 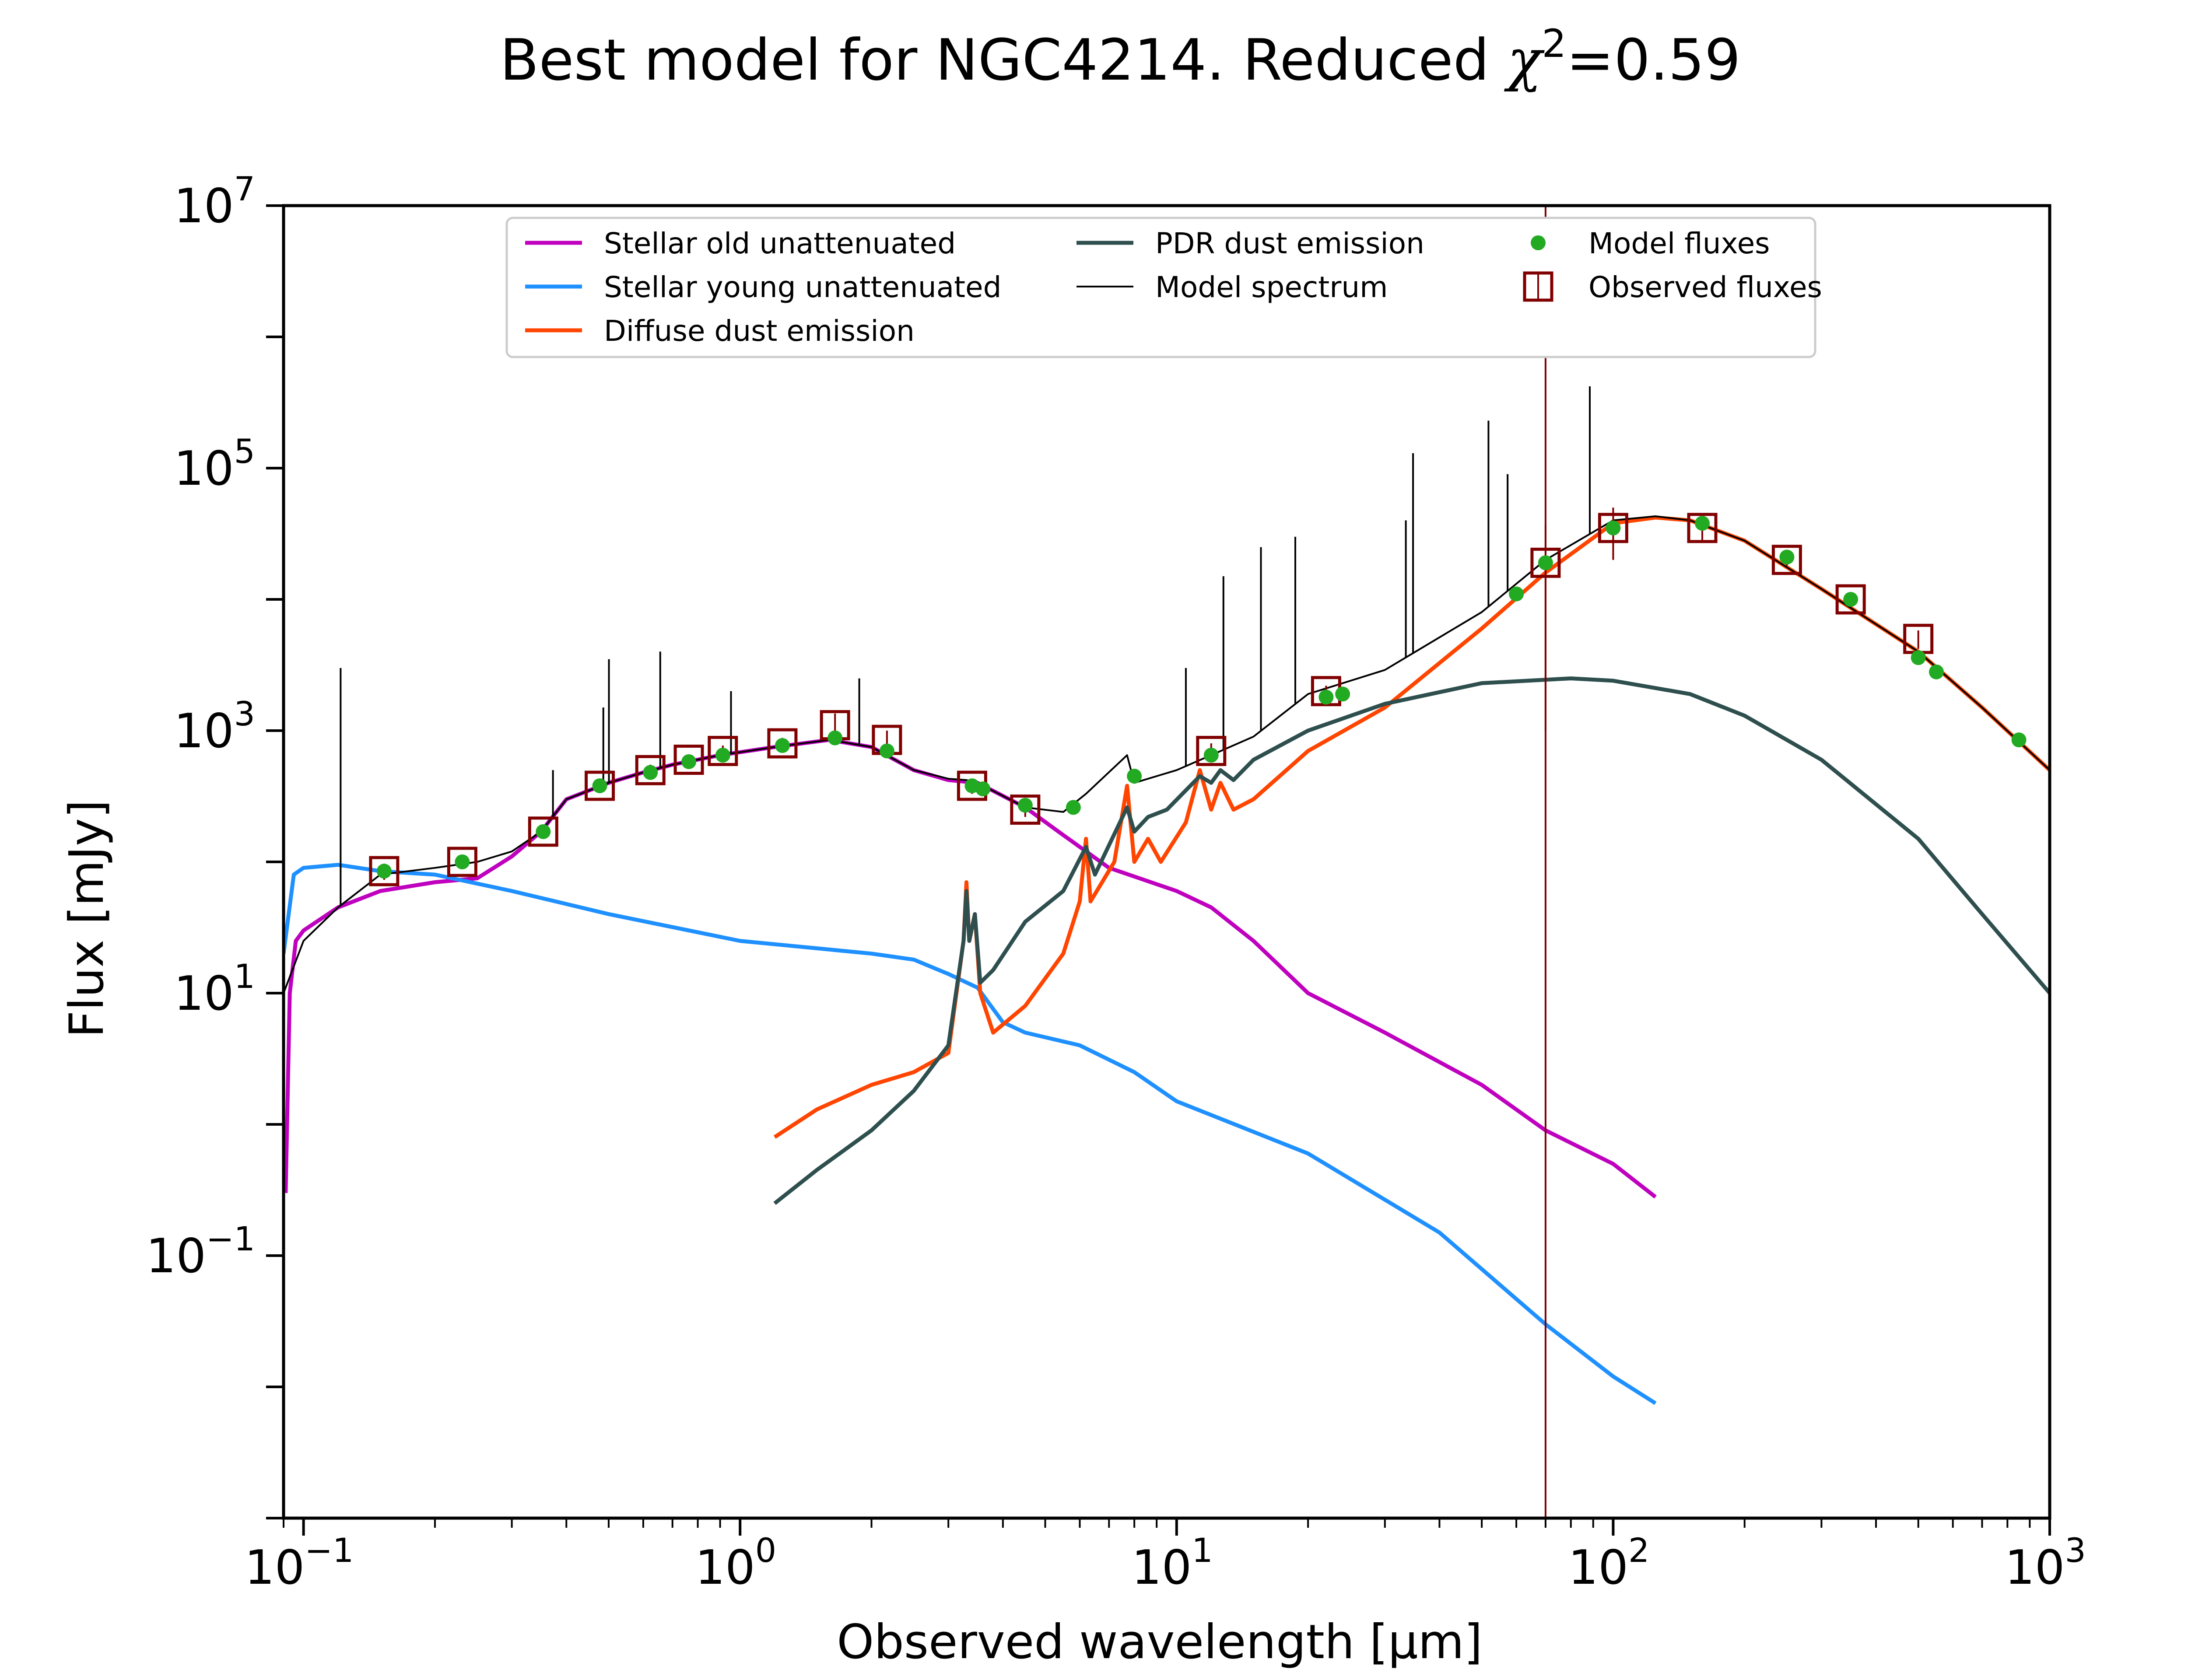 I want to click on legend-box, so click(x=1161, y=287).